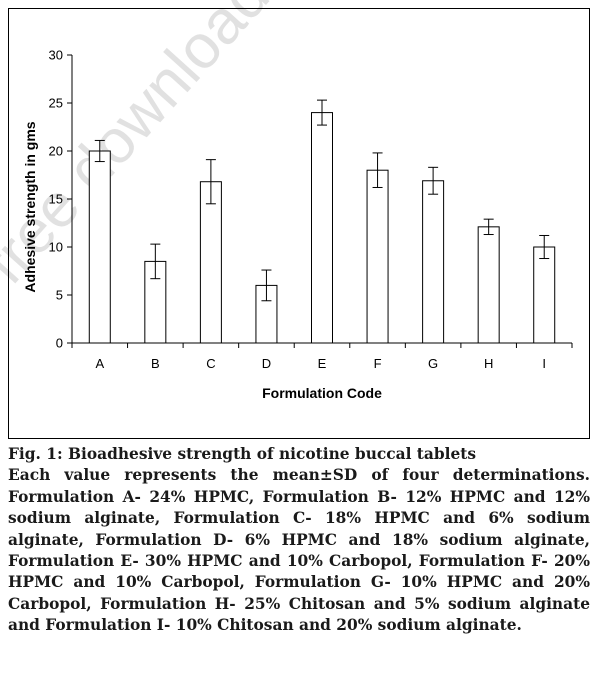  I want to click on x-tick-label: D, so click(266, 363).